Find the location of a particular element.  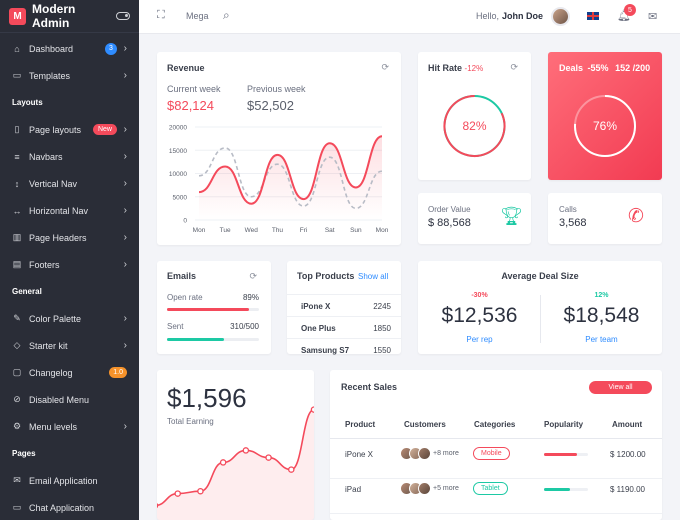

hit-rate-ring-progress is located at coordinates (474, 126).